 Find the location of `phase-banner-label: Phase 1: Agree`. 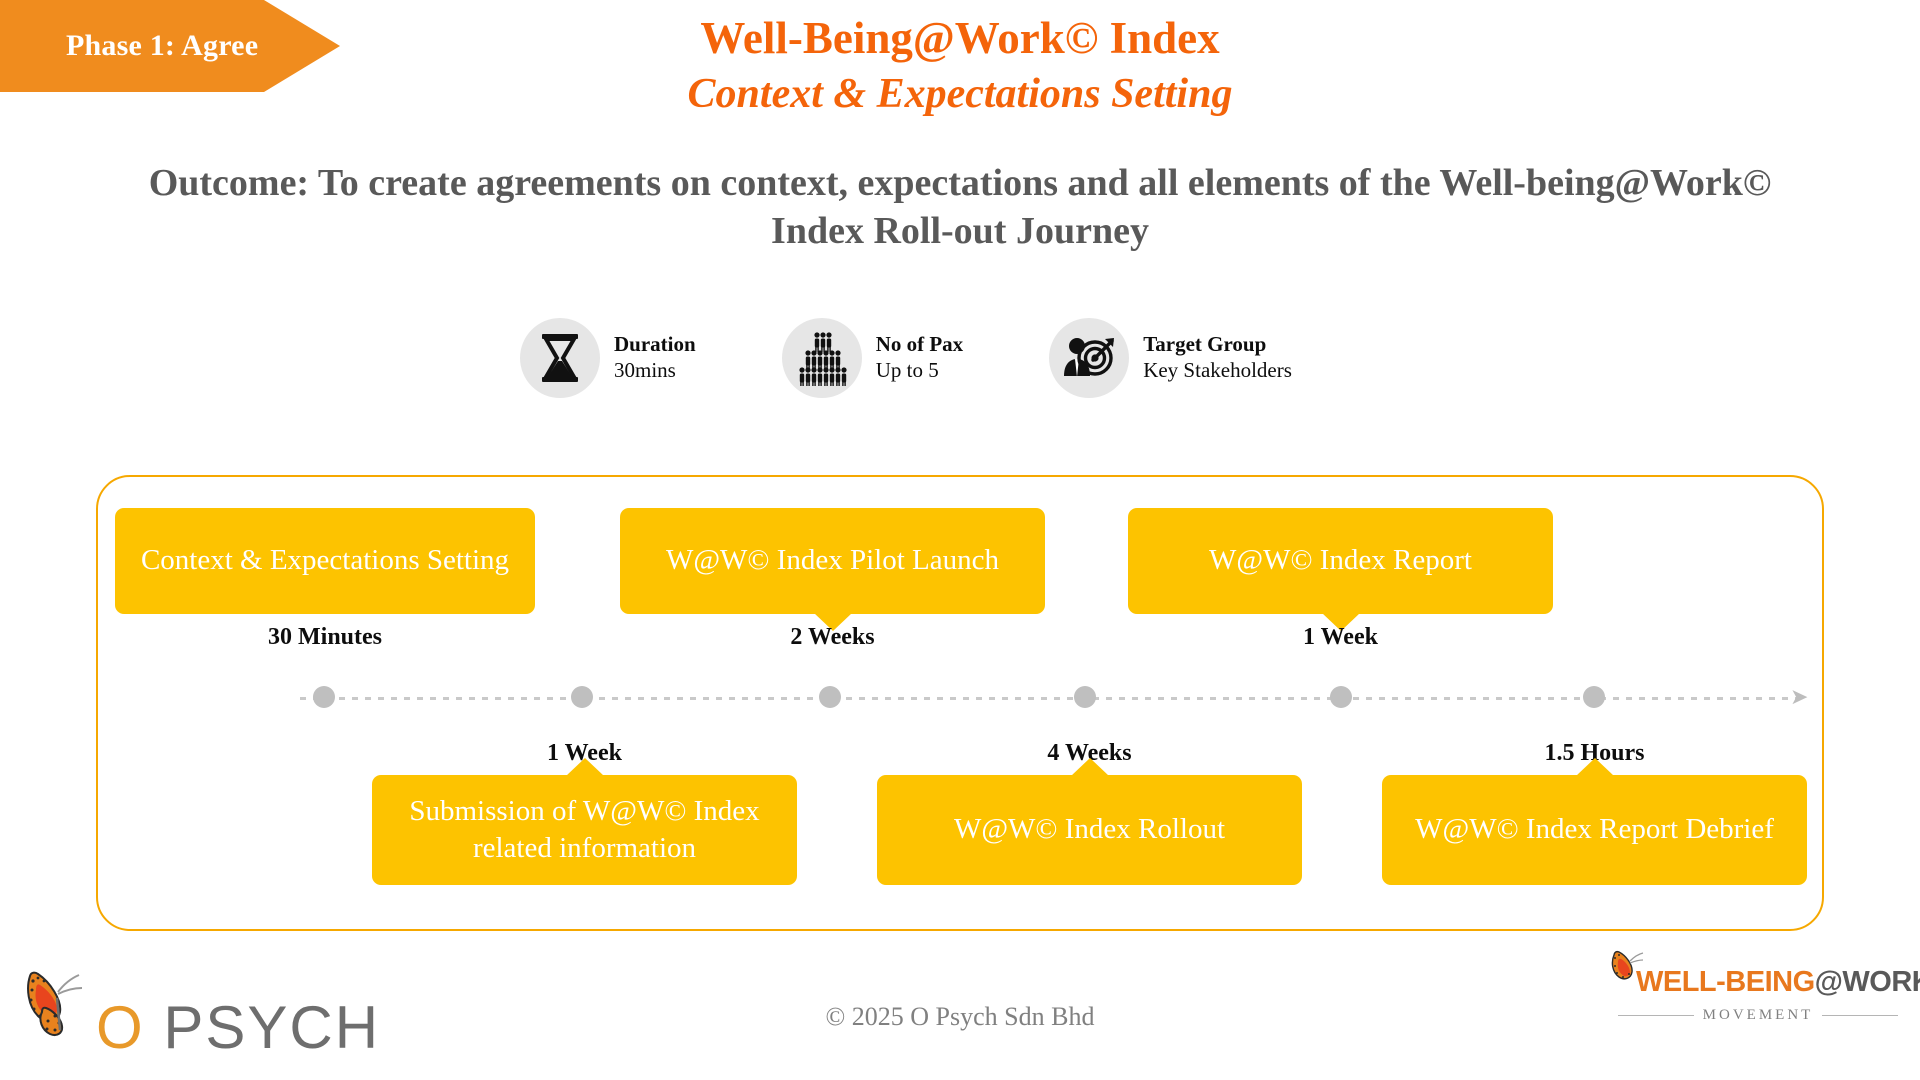

phase-banner-label: Phase 1: Agree is located at coordinates (162, 45).